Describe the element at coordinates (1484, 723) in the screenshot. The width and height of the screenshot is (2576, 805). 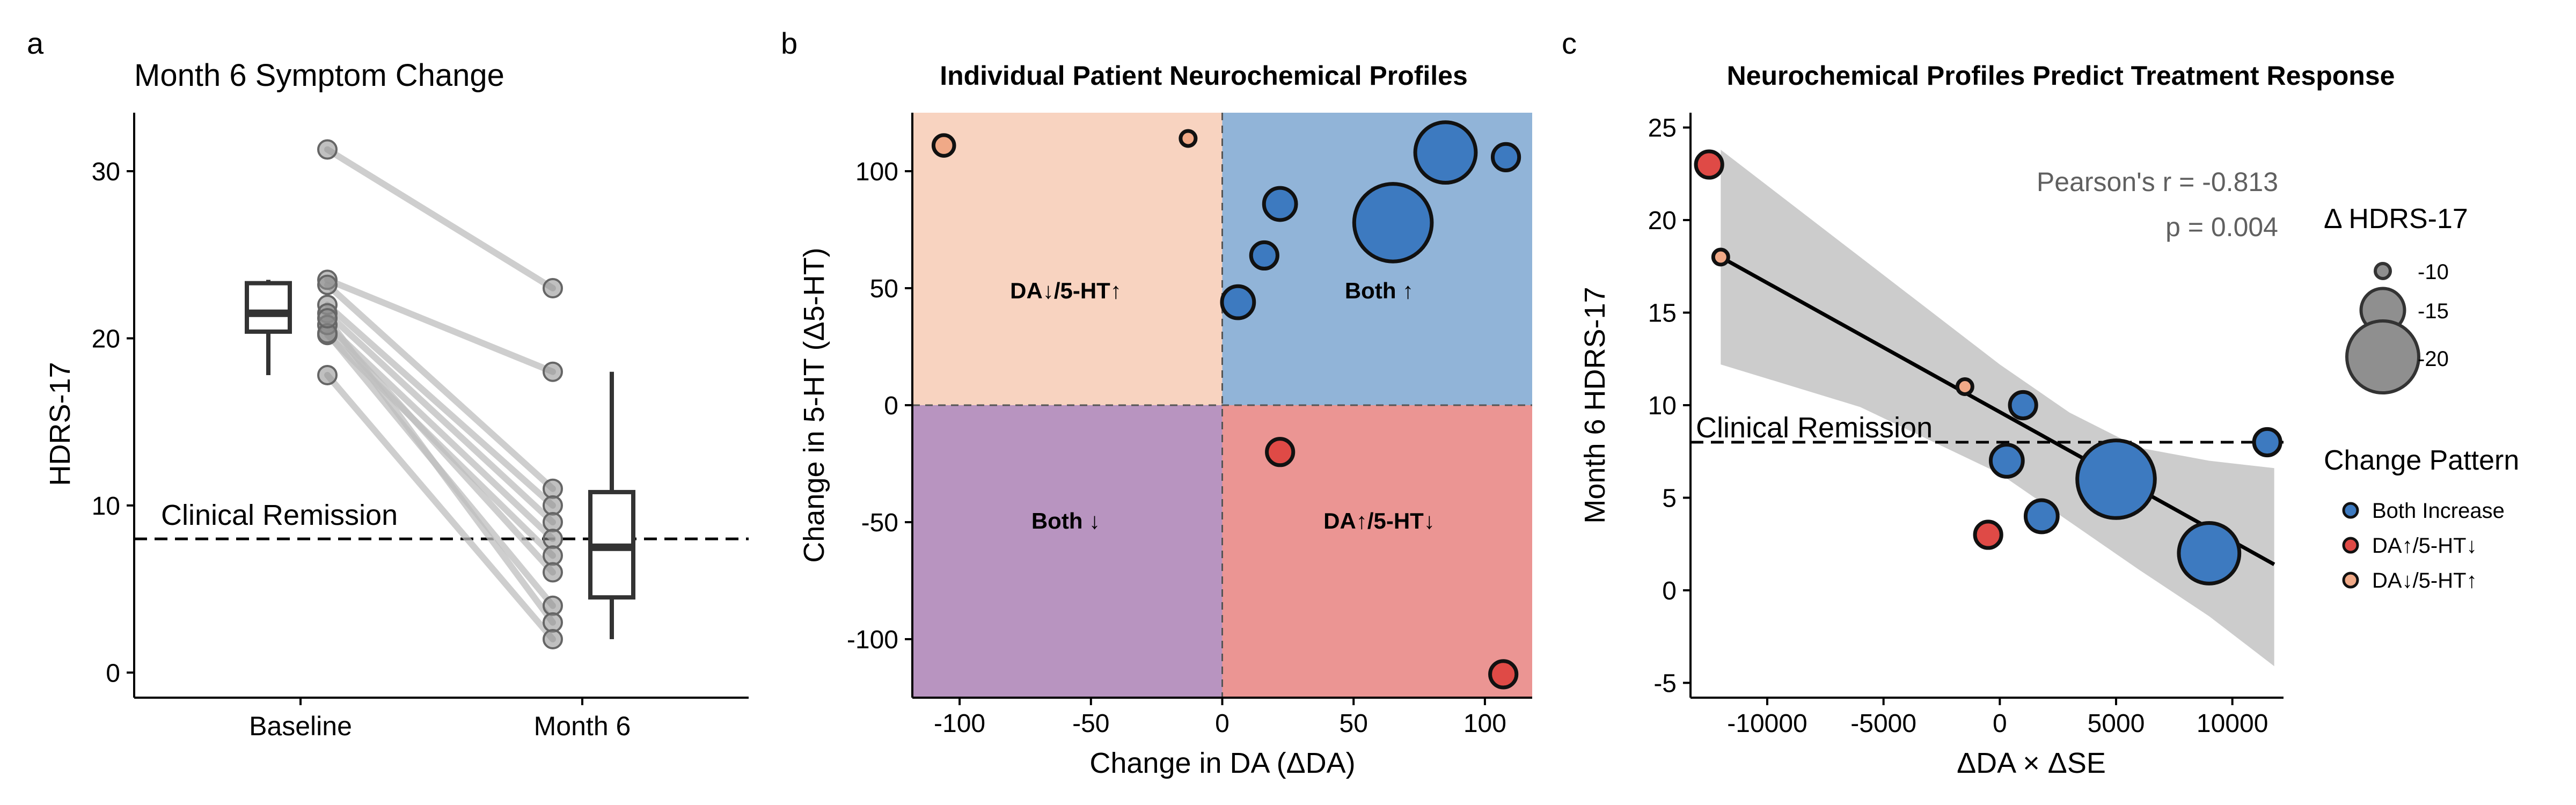
I see `panel-b-x-tick-label: 100` at that location.